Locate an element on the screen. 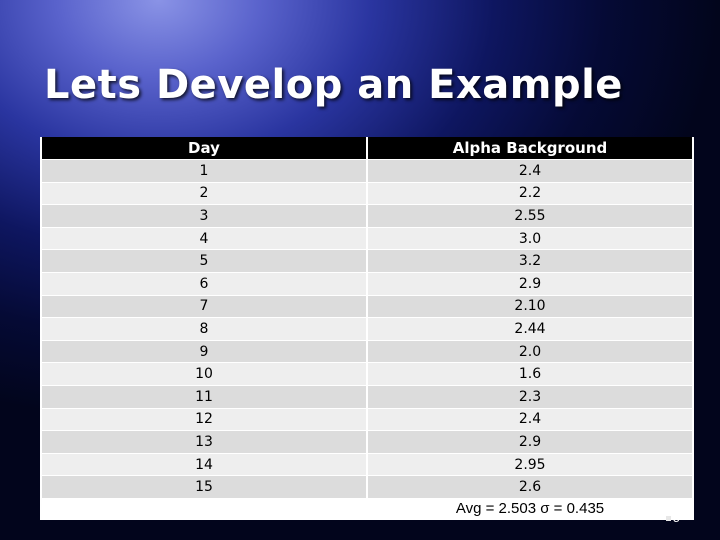 This screenshot has width=720, height=540. day-cell: 13 is located at coordinates (204, 442).